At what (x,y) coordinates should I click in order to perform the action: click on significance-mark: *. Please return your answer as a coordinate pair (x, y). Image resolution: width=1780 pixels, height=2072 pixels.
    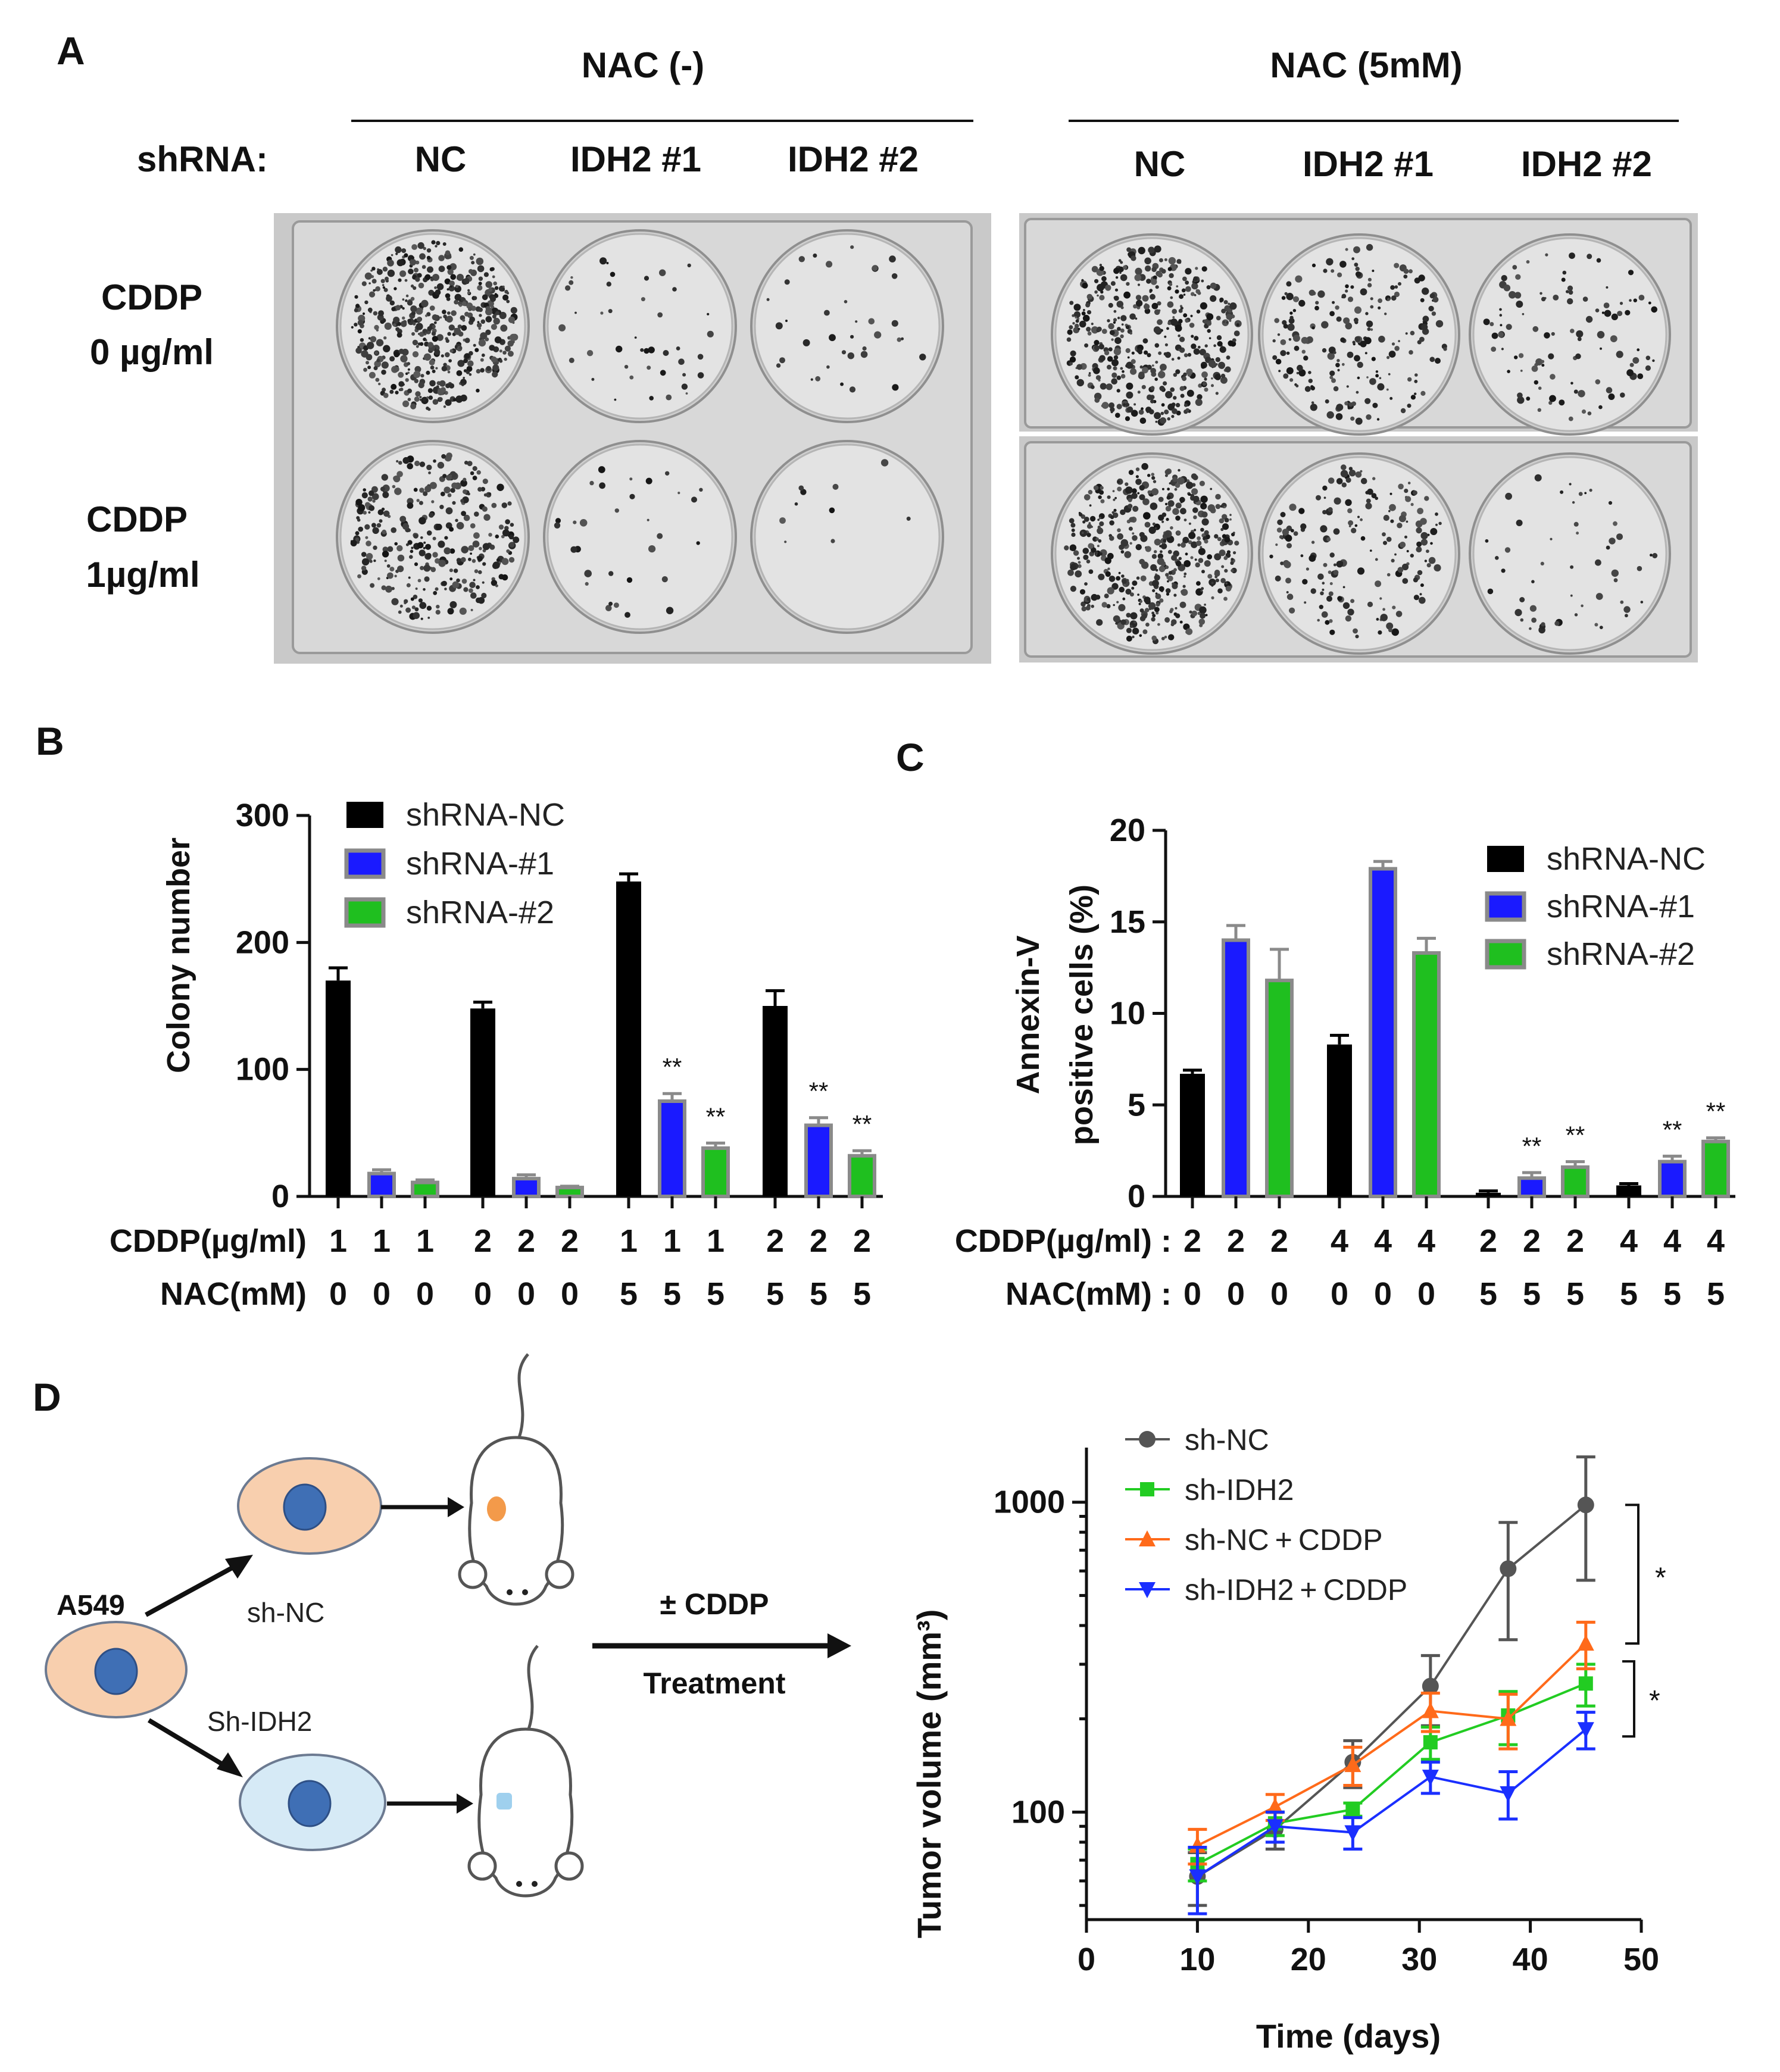
    Looking at the image, I should click on (1660, 1578).